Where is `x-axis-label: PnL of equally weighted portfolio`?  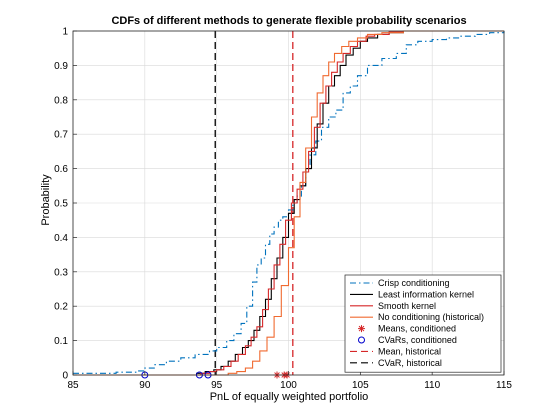 x-axis-label: PnL of equally weighted portfolio is located at coordinates (289, 397).